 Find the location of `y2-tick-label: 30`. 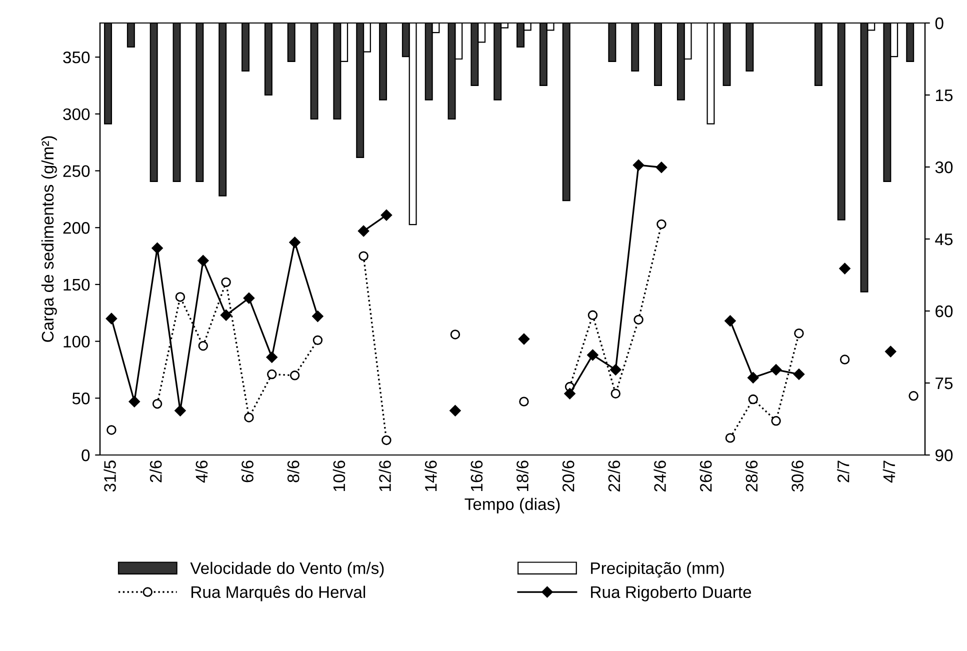

y2-tick-label: 30 is located at coordinates (944, 167).